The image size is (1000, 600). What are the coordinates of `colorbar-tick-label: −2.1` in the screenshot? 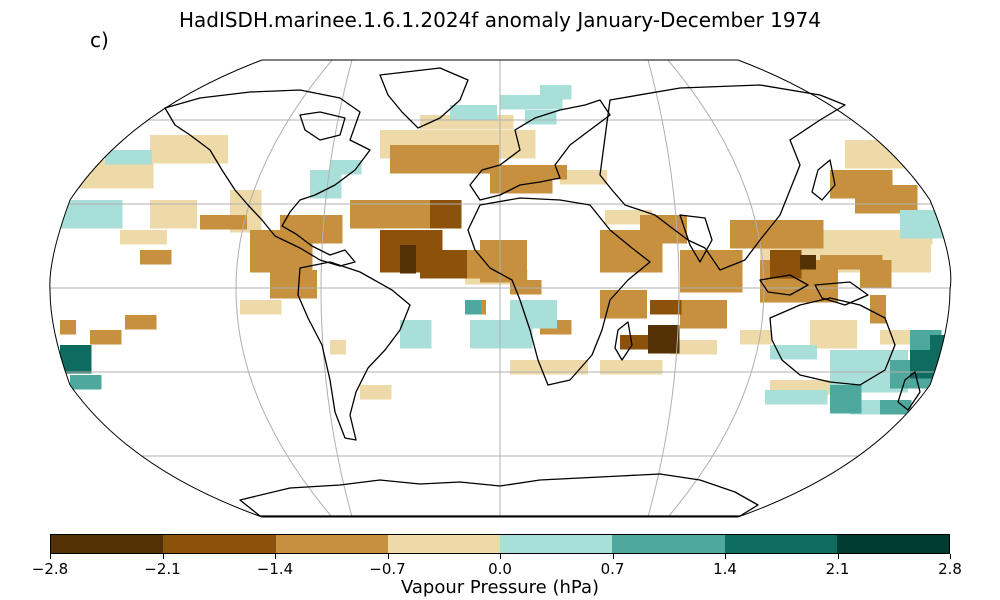 It's located at (162, 569).